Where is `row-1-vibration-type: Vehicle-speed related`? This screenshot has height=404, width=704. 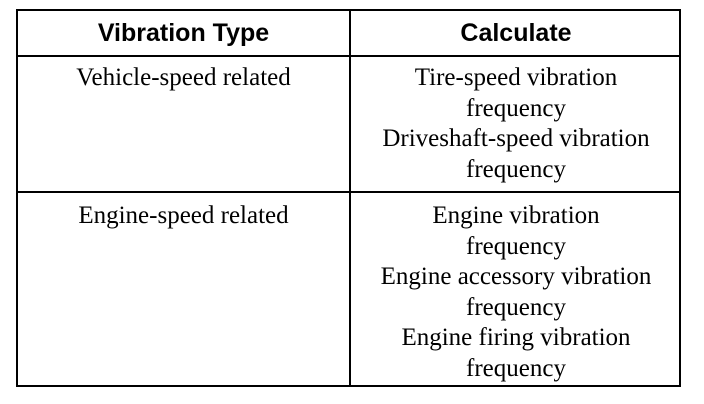
row-1-vibration-type: Vehicle-speed related is located at coordinates (183, 77).